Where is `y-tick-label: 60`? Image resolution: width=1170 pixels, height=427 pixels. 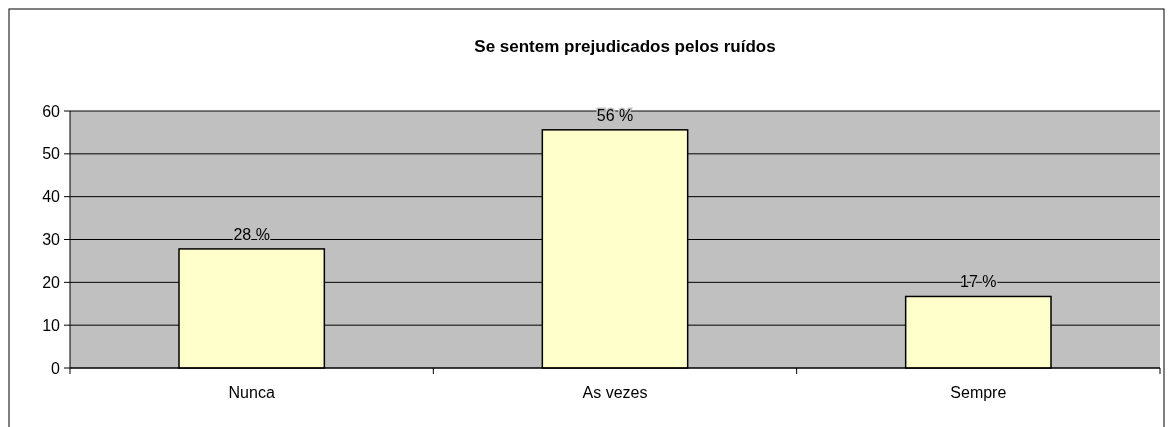 y-tick-label: 60 is located at coordinates (51, 111).